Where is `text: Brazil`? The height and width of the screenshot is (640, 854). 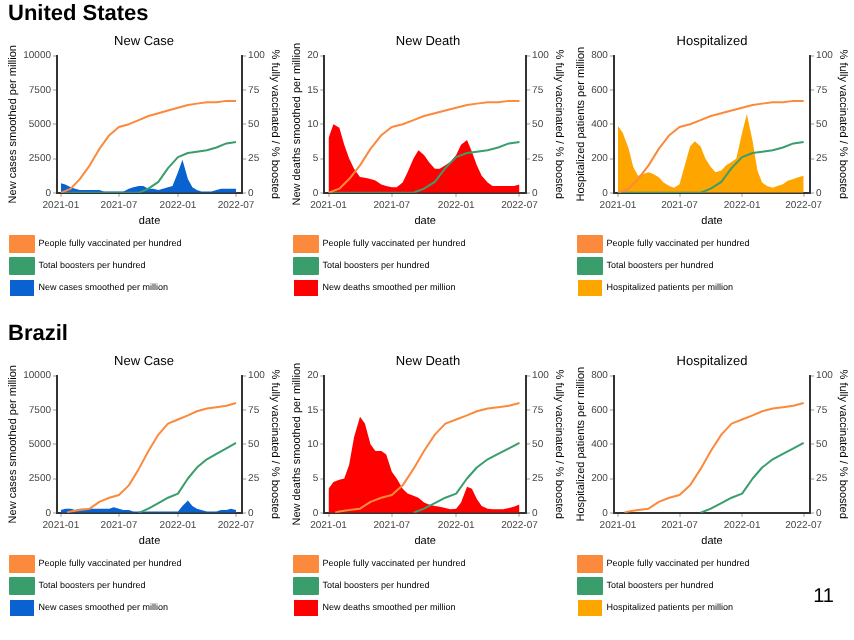
text: Brazil is located at coordinates (38, 334).